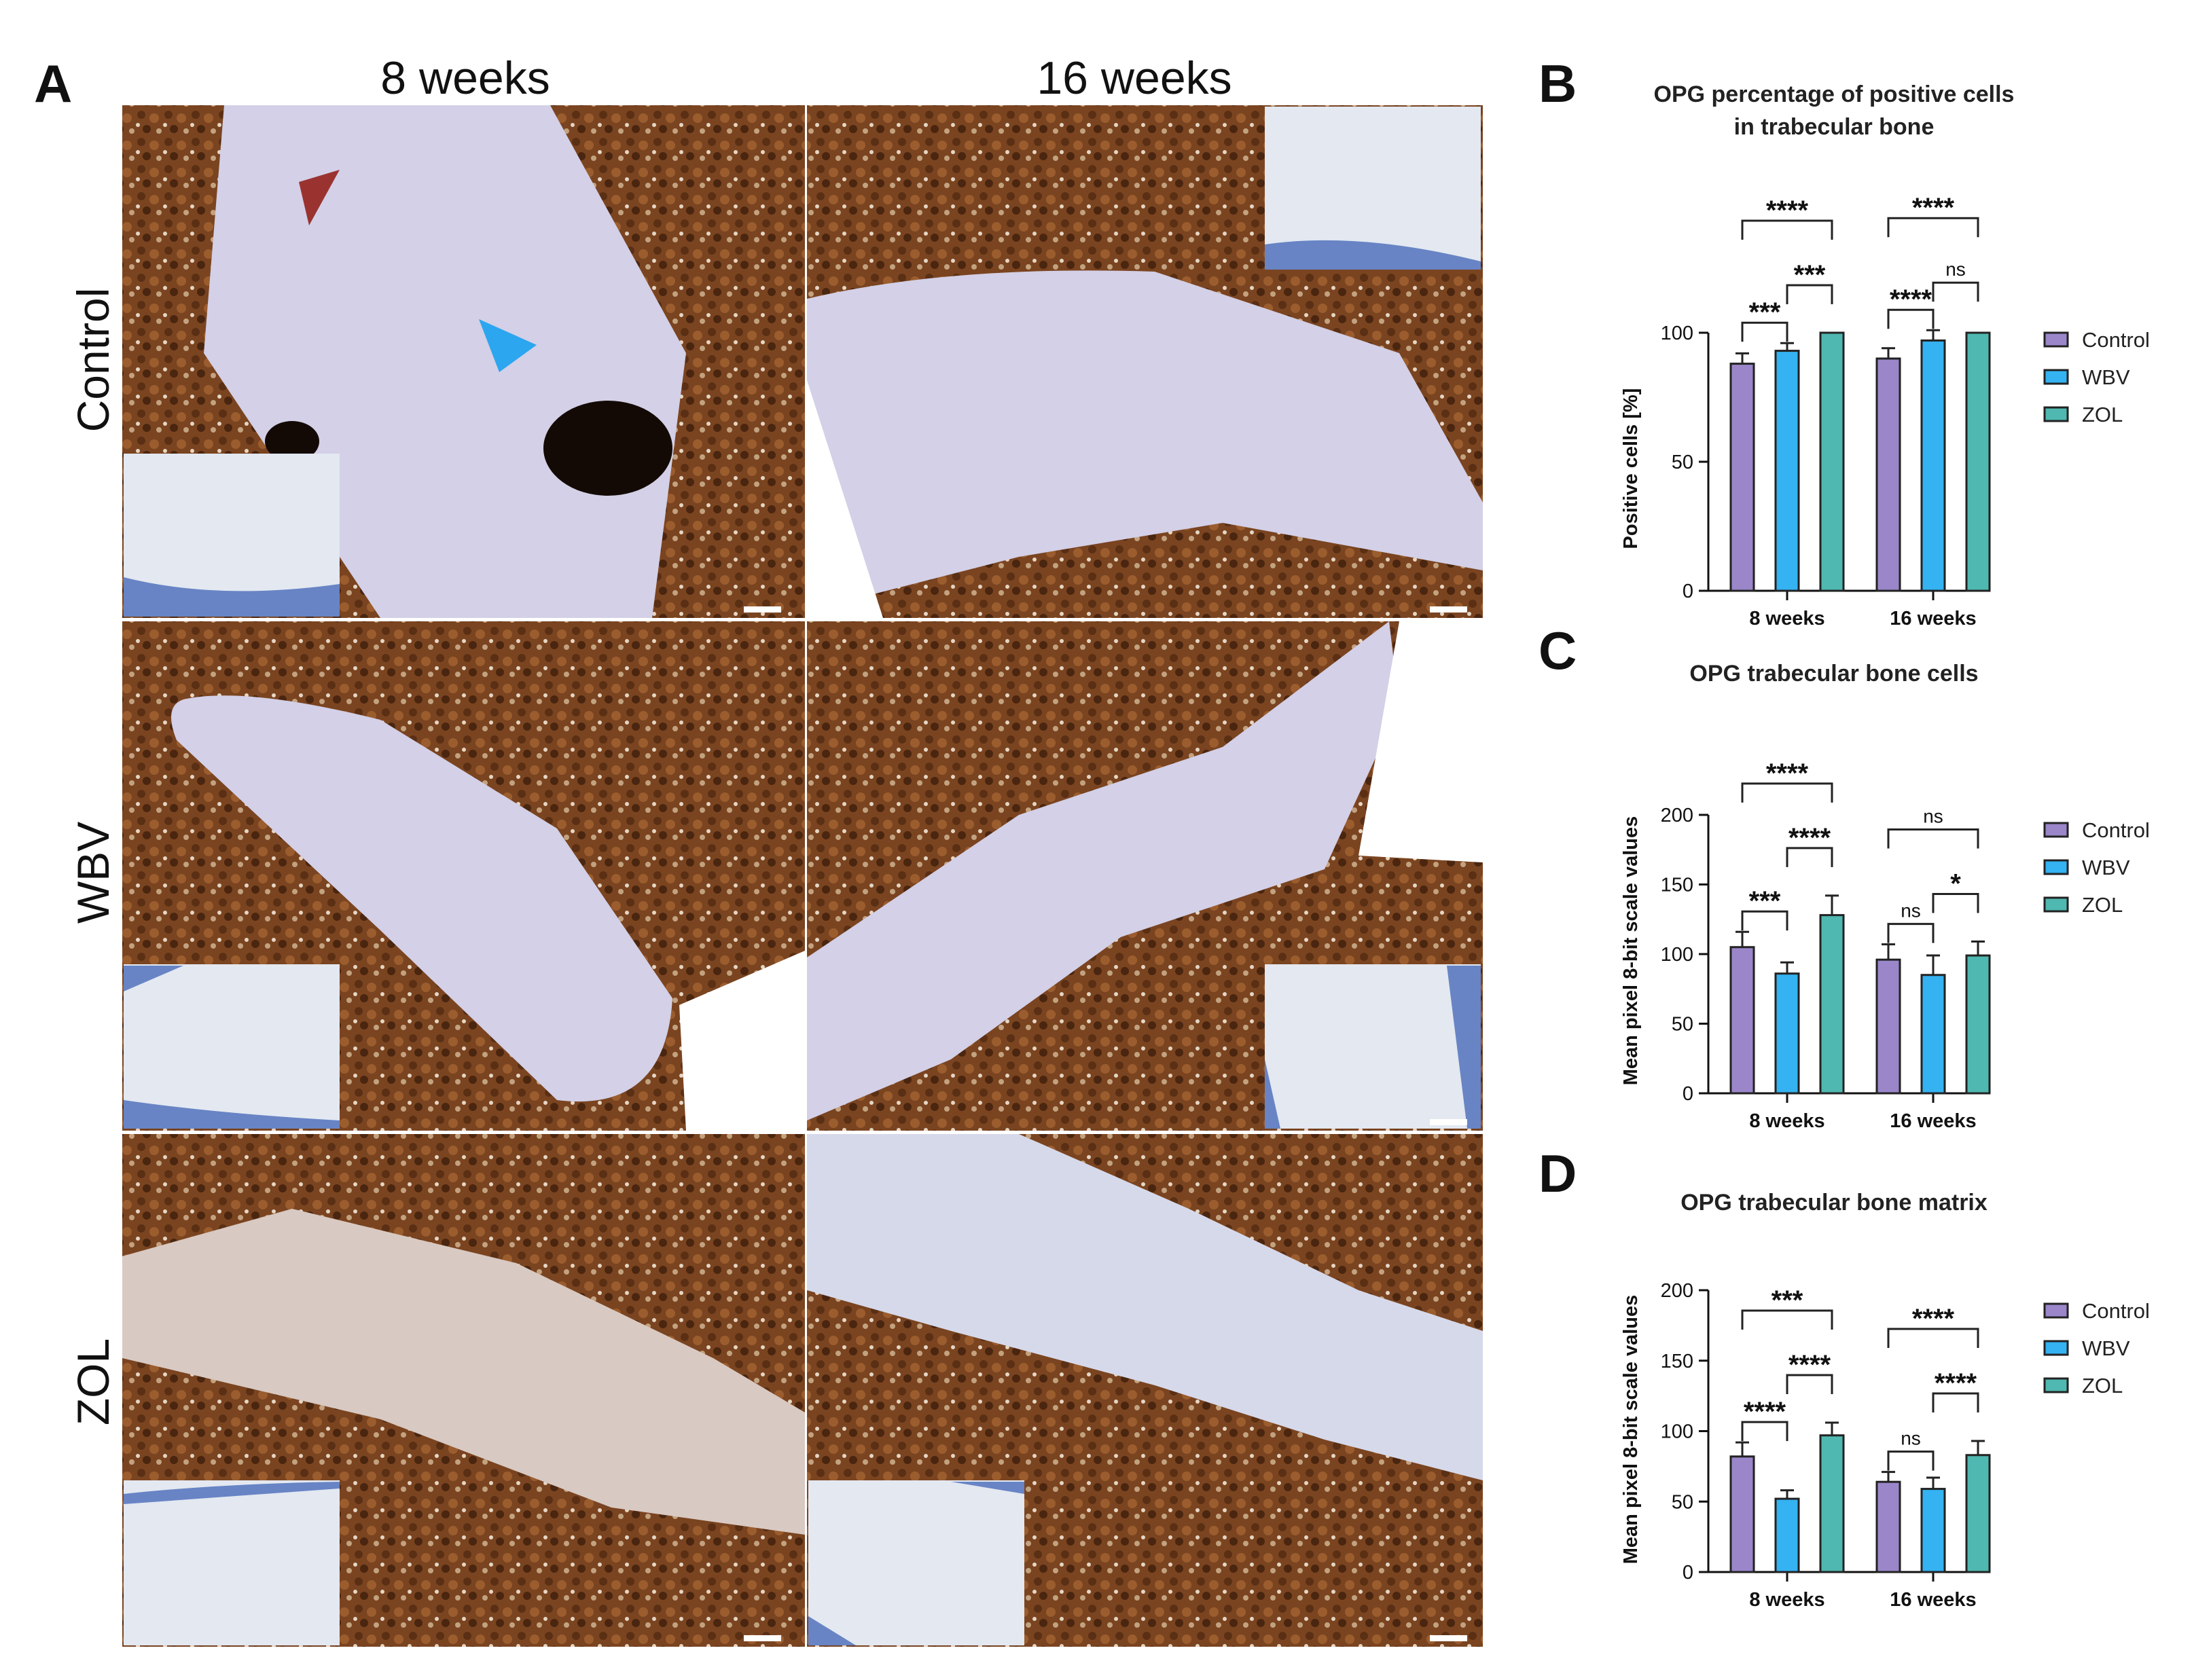 Image resolution: width=2194 pixels, height=1680 pixels. What do you see at coordinates (1834, 94) in the screenshot?
I see `chart-title: OPG percentage of positive cells` at bounding box center [1834, 94].